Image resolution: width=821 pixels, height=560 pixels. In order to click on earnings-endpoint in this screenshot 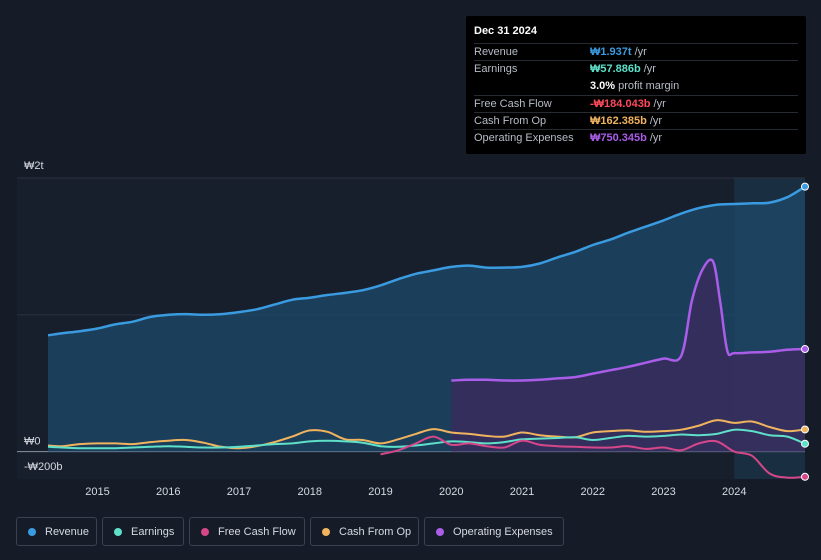, I will do `click(805, 443)`.